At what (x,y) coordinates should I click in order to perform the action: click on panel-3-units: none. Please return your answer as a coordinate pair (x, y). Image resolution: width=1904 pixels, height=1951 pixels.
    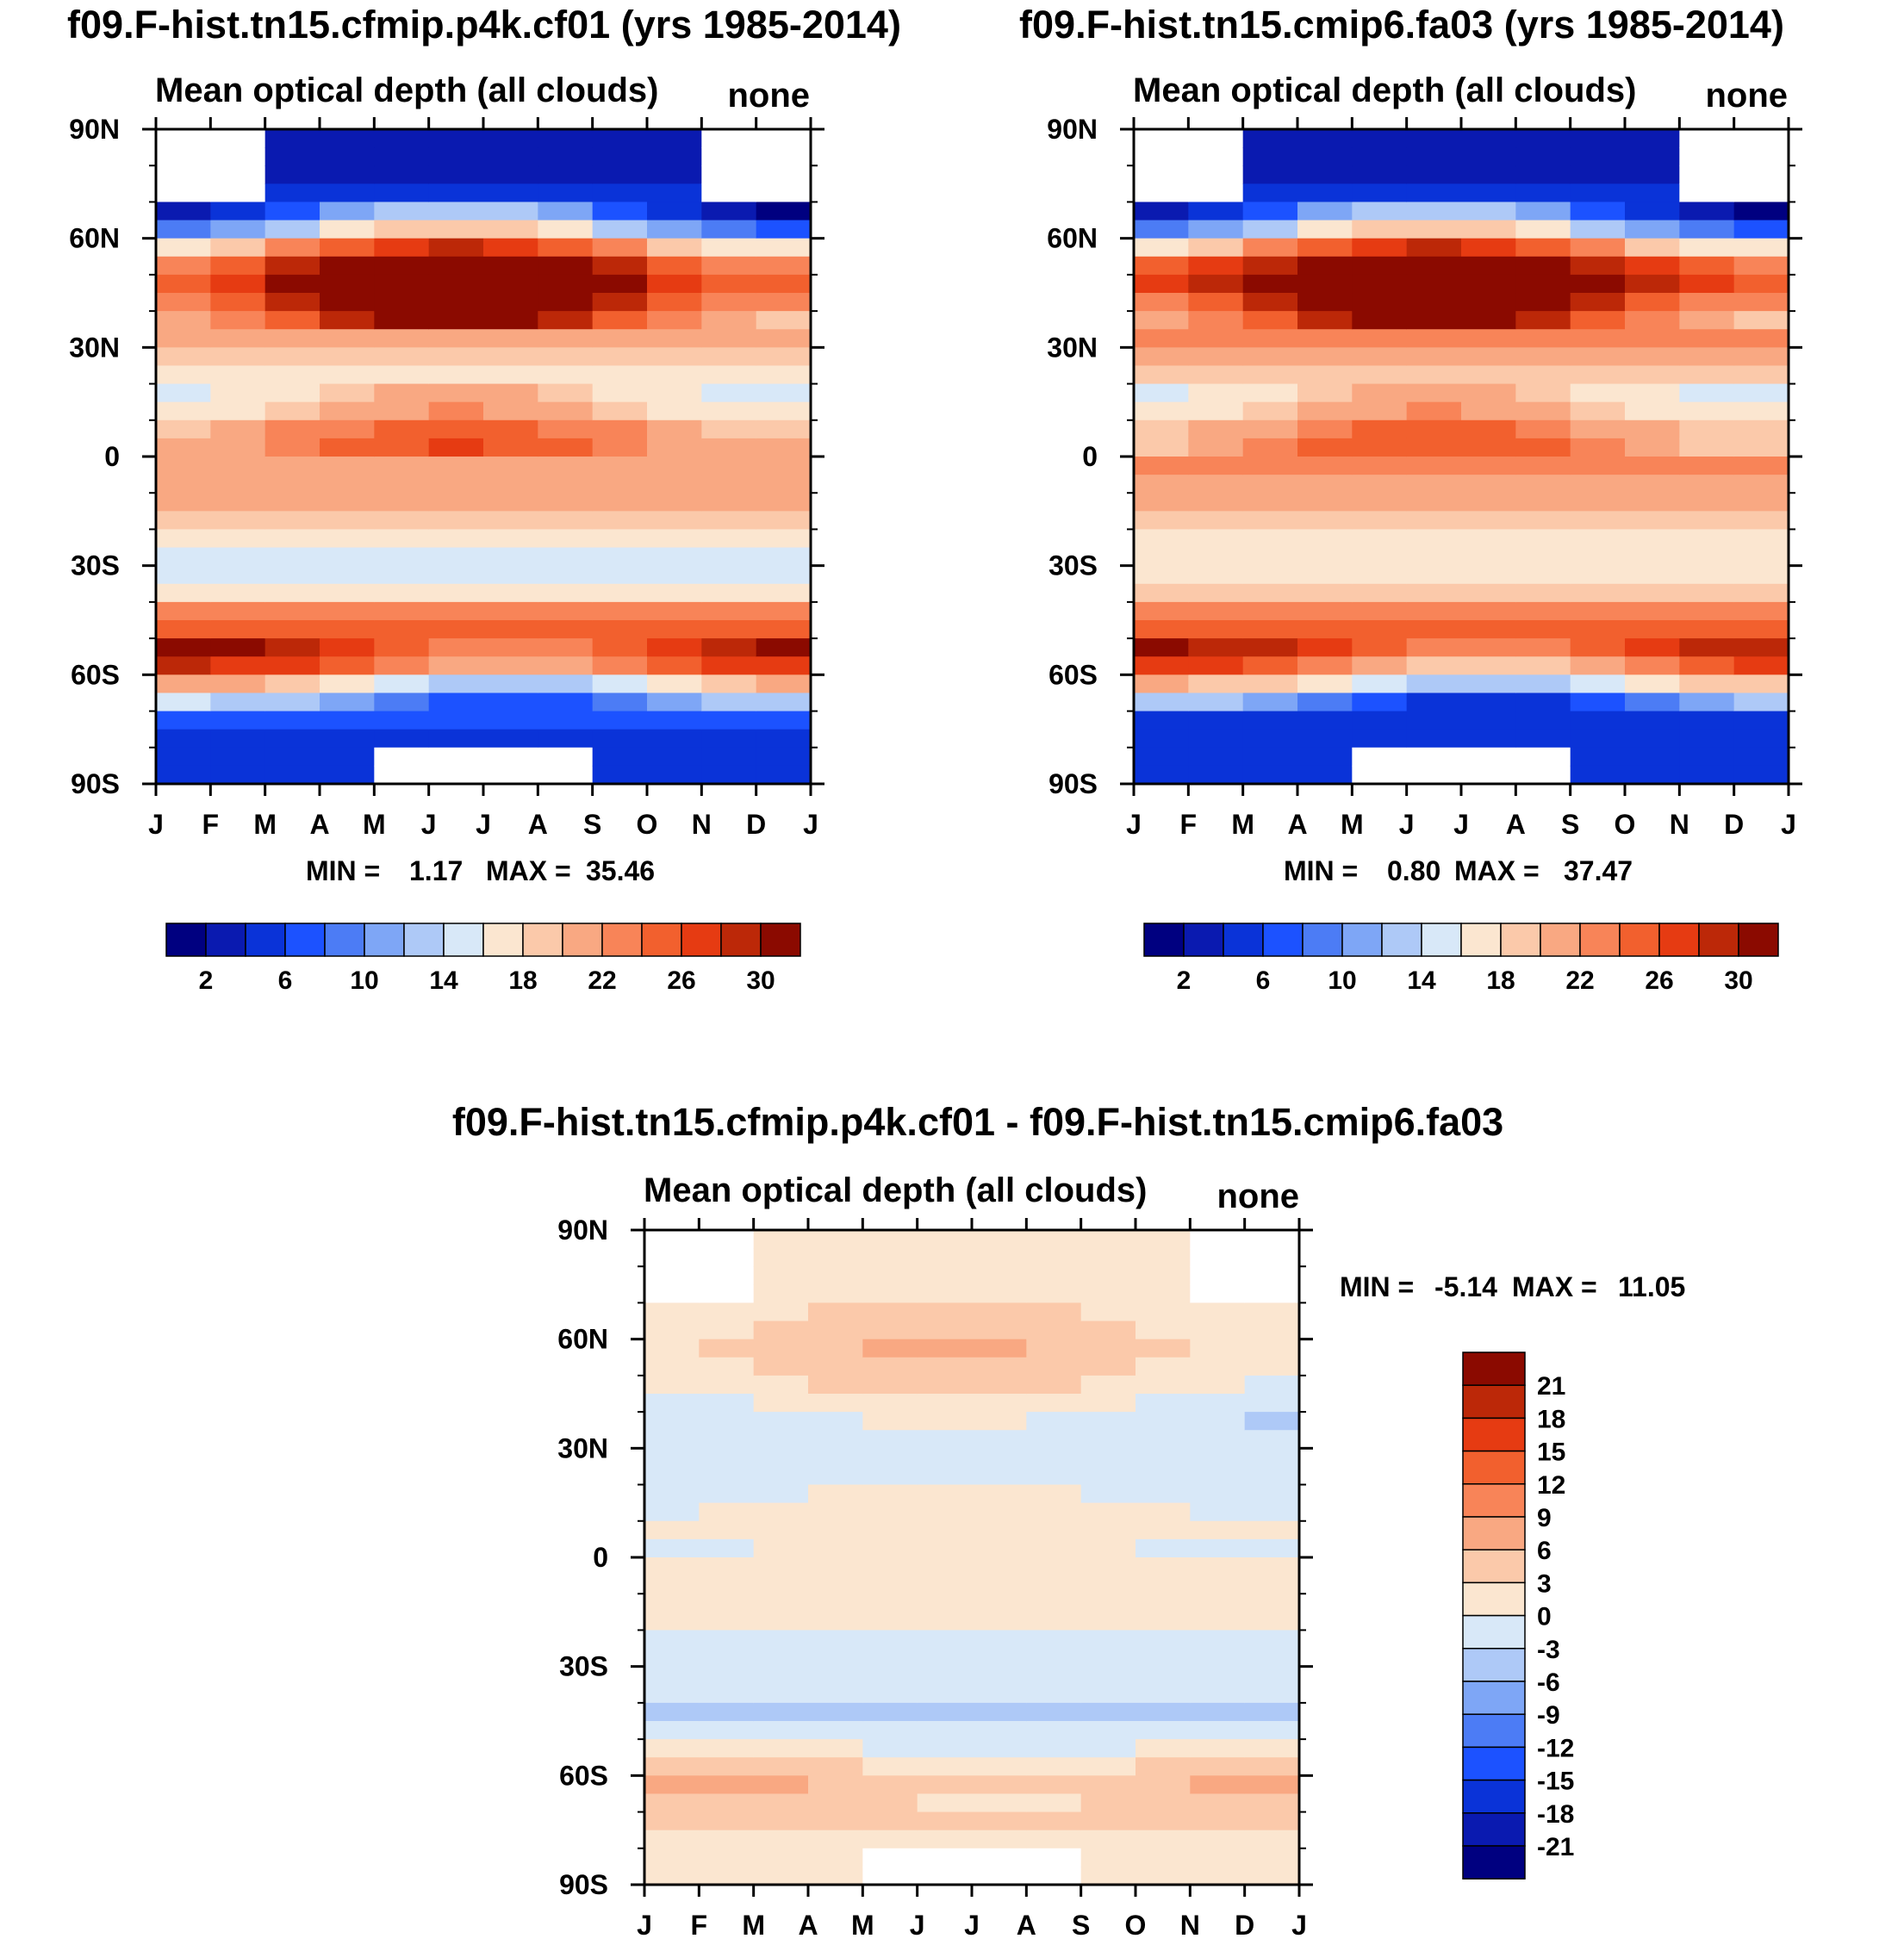
    Looking at the image, I should click on (1258, 1196).